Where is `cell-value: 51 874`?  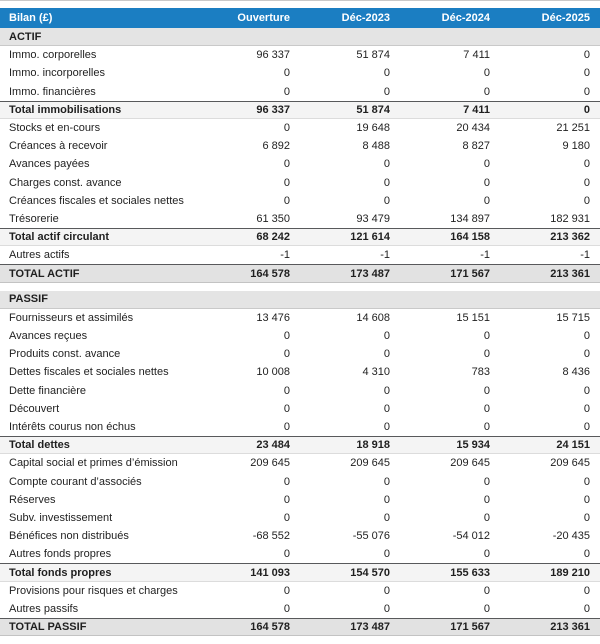 cell-value: 51 874 is located at coordinates (373, 55).